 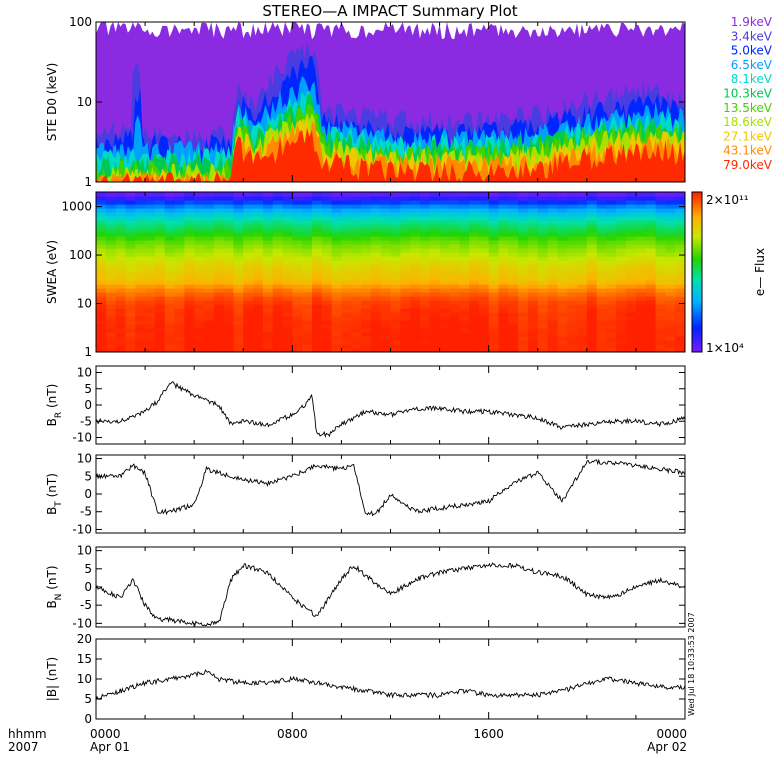 I want to click on bt-ytick-label: 10, so click(x=84, y=459).